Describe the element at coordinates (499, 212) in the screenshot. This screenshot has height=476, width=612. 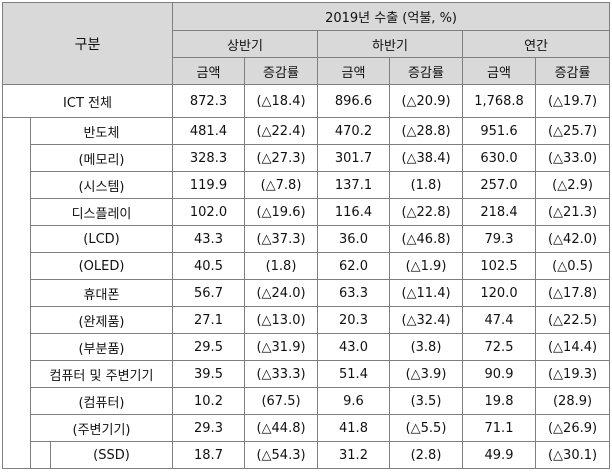
I see `year-amount: 218.4` at that location.